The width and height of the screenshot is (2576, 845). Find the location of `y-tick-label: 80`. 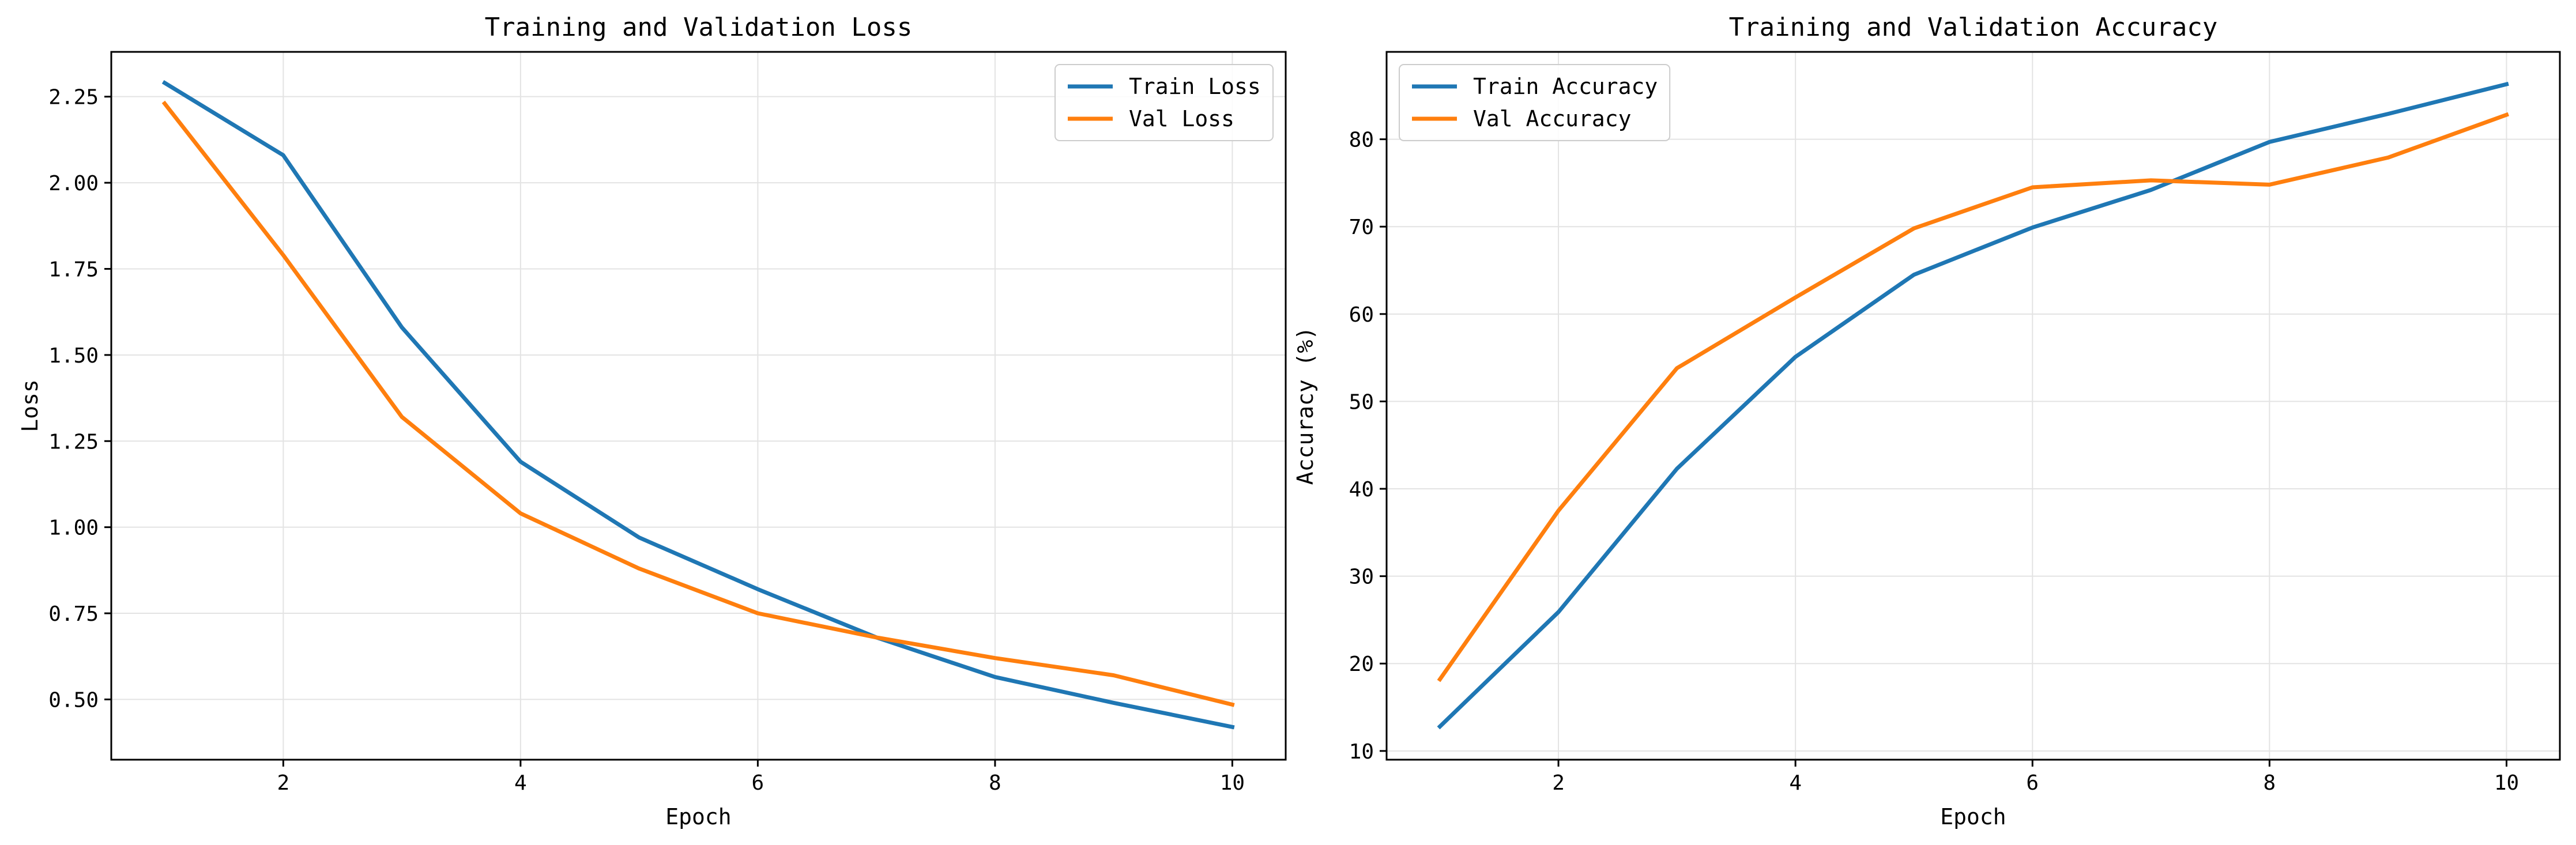

y-tick-label: 80 is located at coordinates (1361, 140).